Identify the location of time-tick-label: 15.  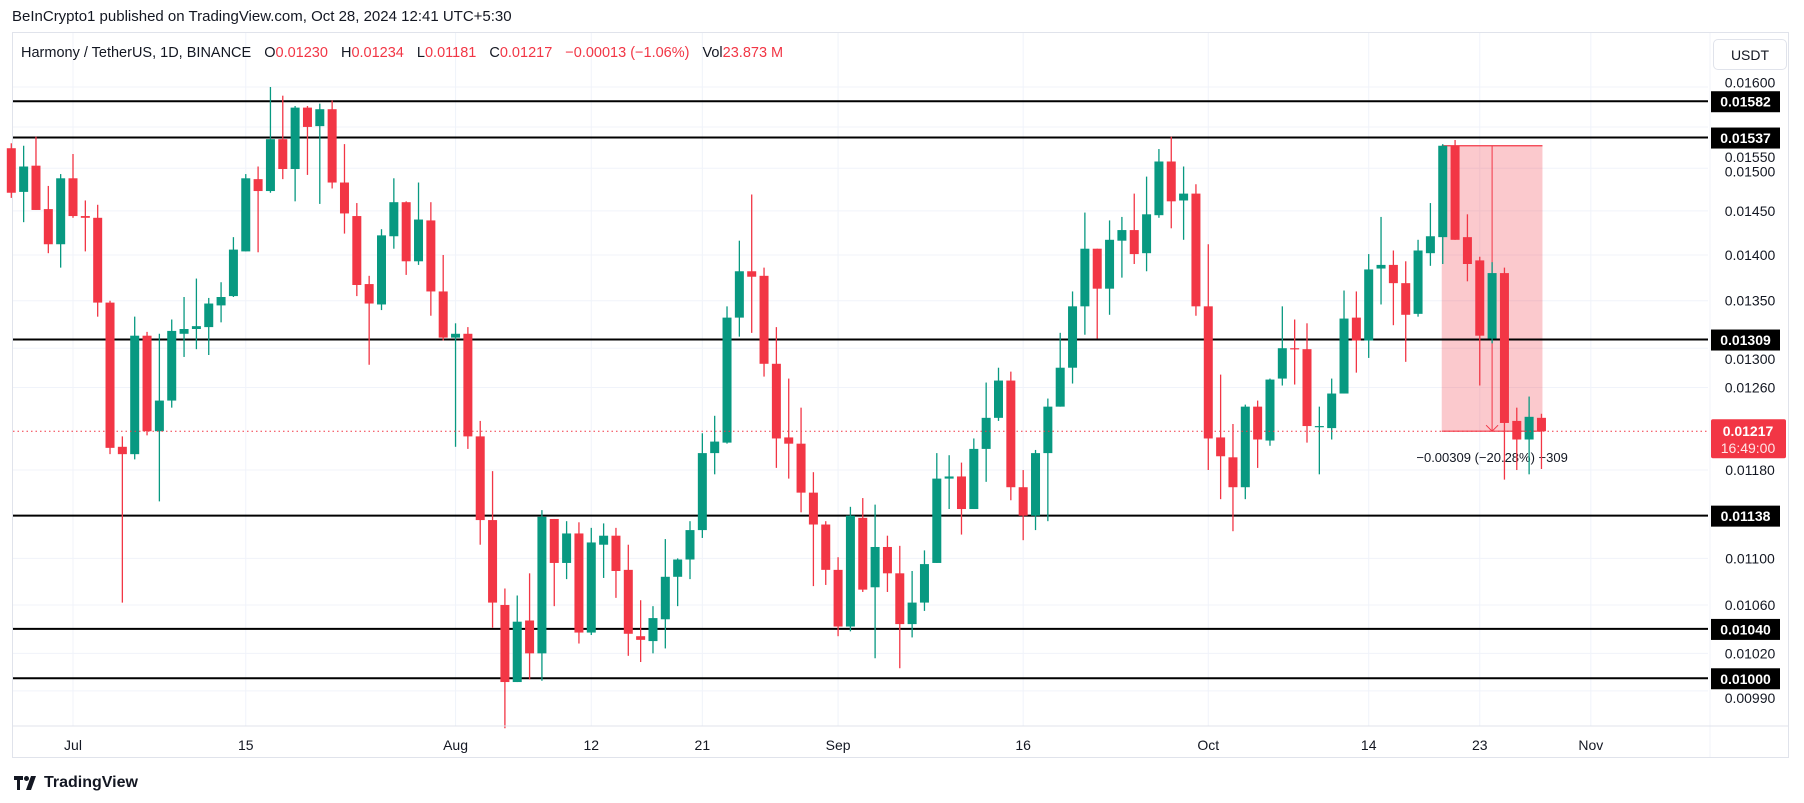
(246, 745).